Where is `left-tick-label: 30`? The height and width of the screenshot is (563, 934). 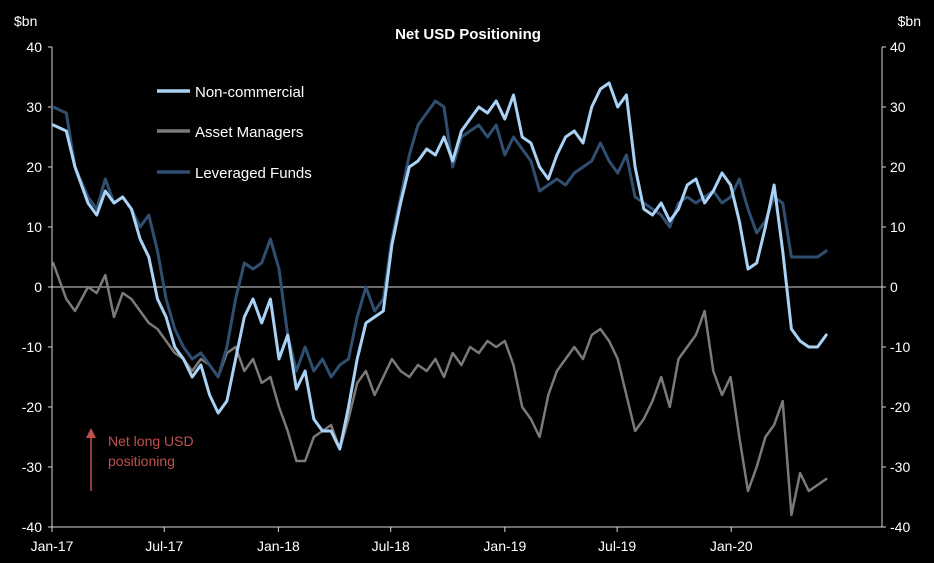 left-tick-label: 30 is located at coordinates (34, 107).